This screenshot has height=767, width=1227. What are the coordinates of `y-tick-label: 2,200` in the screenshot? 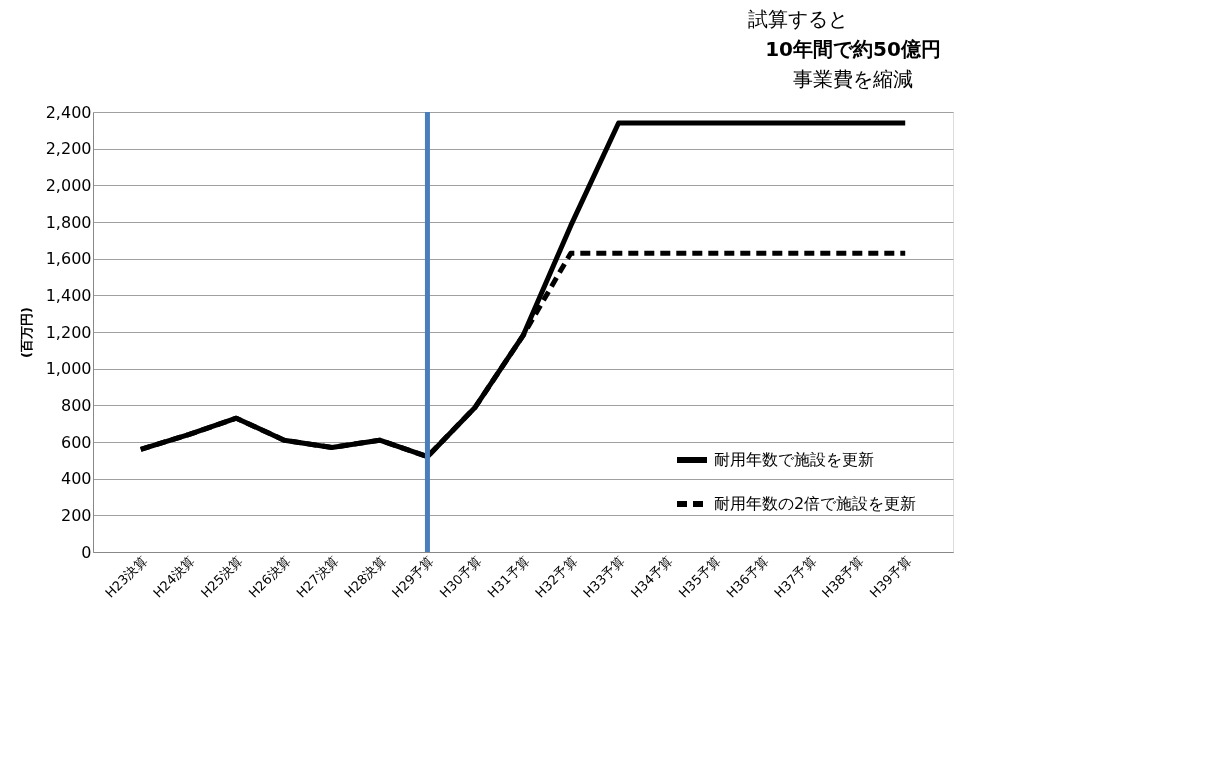 It's located at (68, 149).